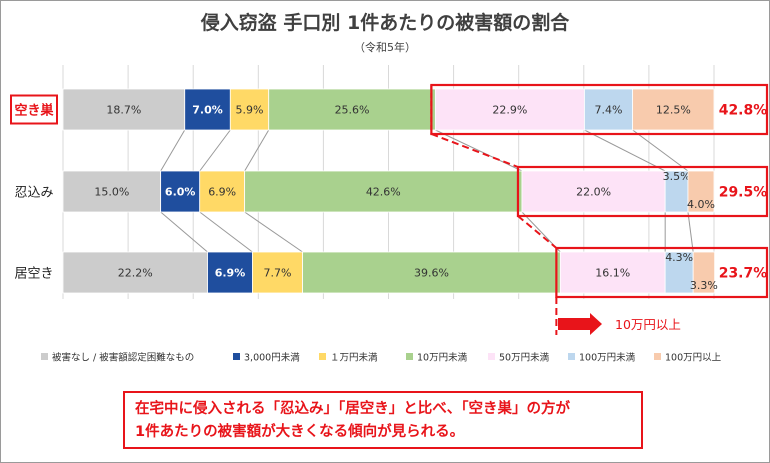 Image resolution: width=770 pixels, height=463 pixels. Describe the element at coordinates (743, 193) in the screenshot. I see `over-100k-total-label: 29.5%` at that location.